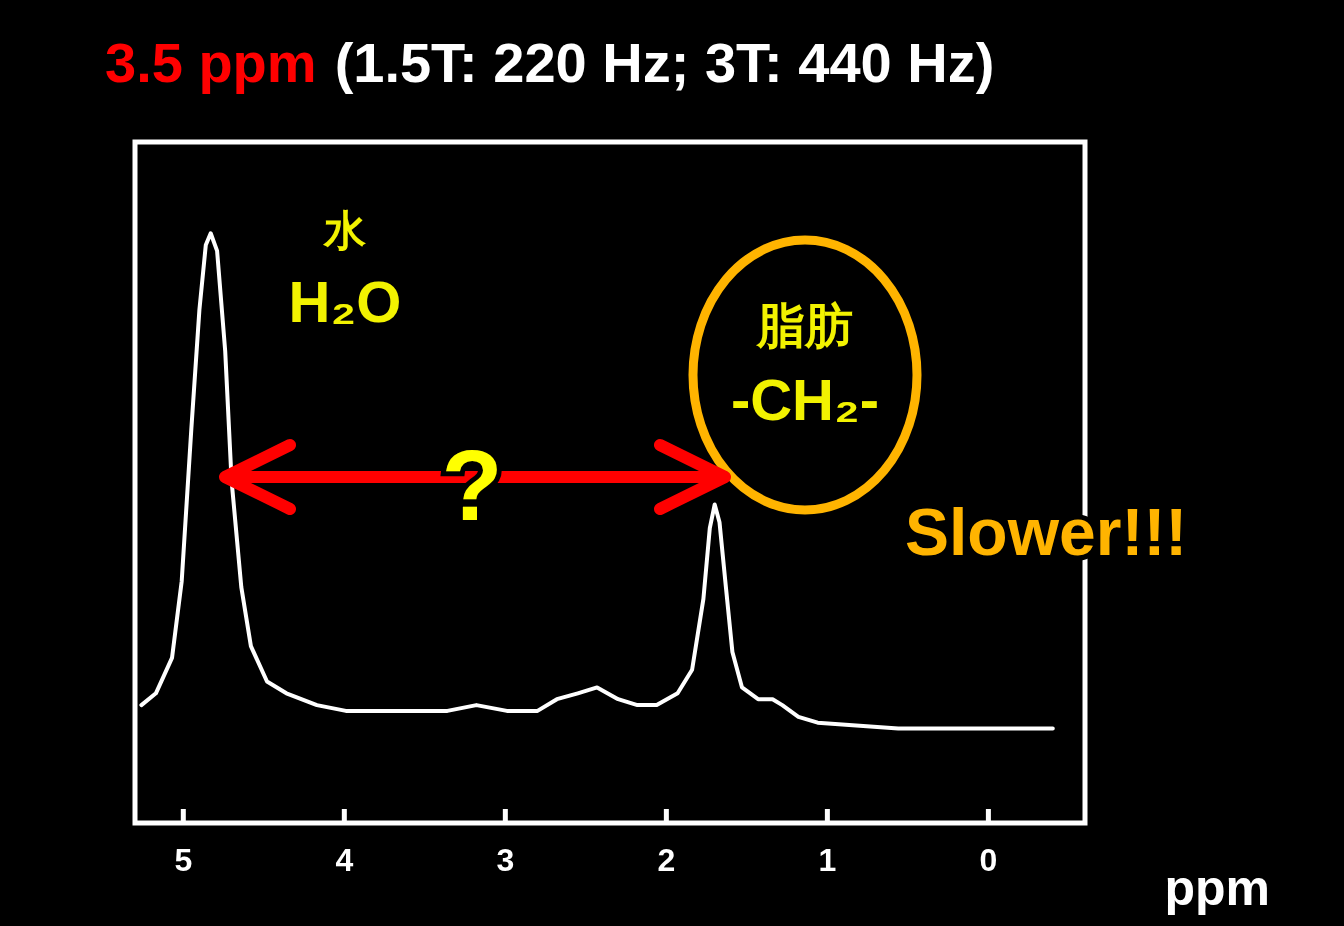 This screenshot has width=1344, height=926. I want to click on chart-subtitle: (1.5T: 220 Hz; 3T: 440 Hz), so click(664, 62).